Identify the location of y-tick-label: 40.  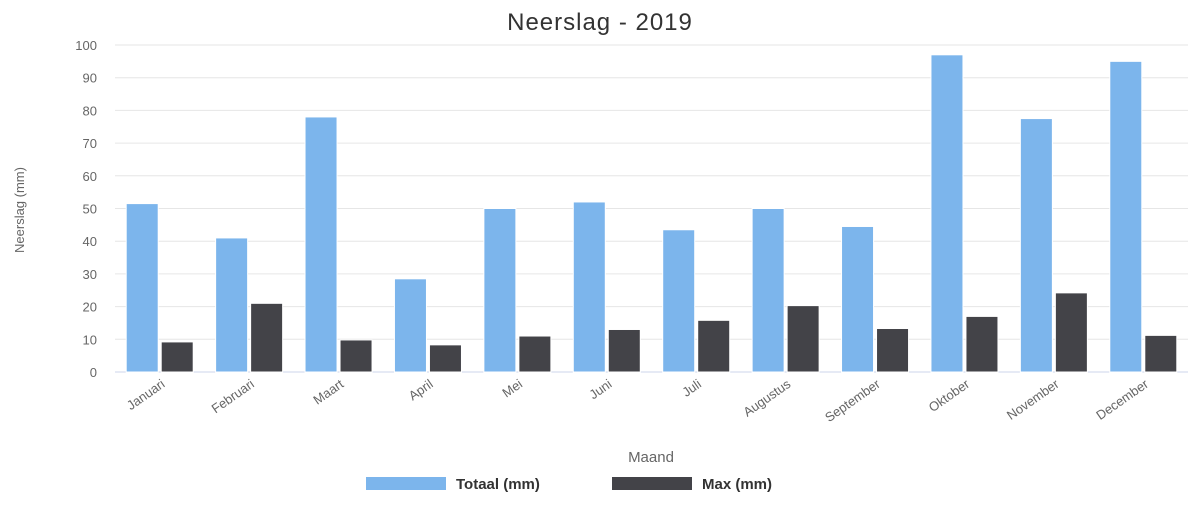
(90, 241).